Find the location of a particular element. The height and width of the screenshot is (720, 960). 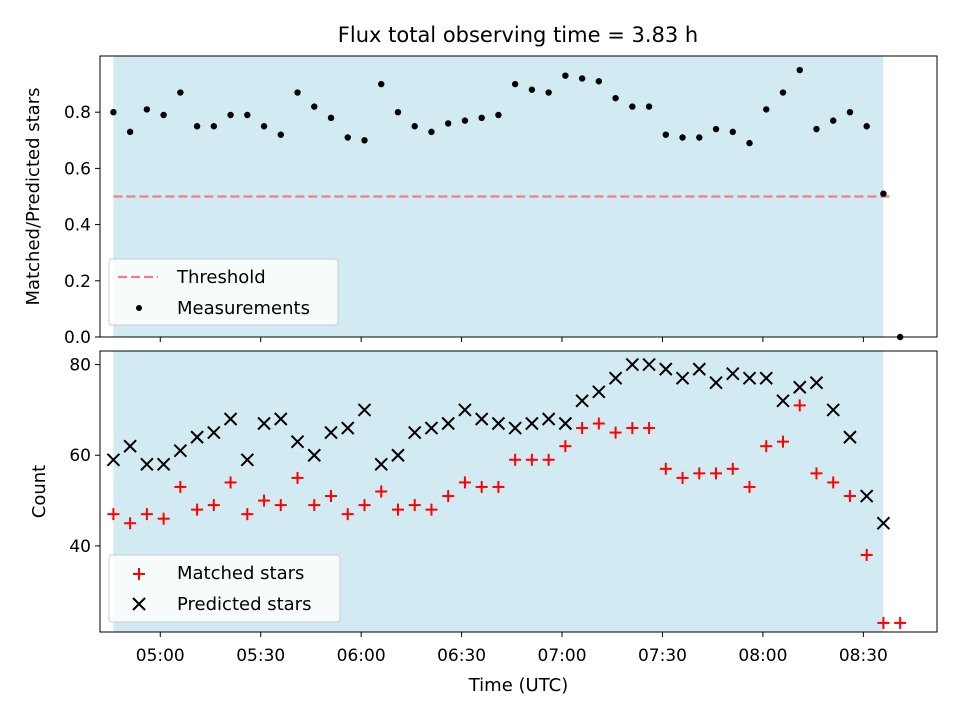

y-tick-label: 0.6 is located at coordinates (77, 169).